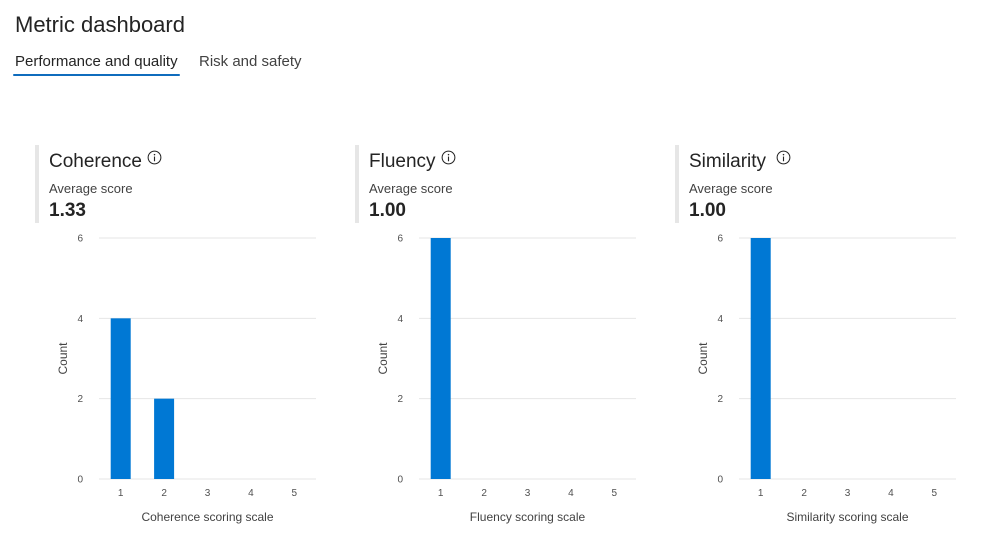  What do you see at coordinates (186, 379) in the screenshot?
I see `coherence-histogram: 0 2 4 6 1 2 3 4 5 Coherence scoring scale Count` at bounding box center [186, 379].